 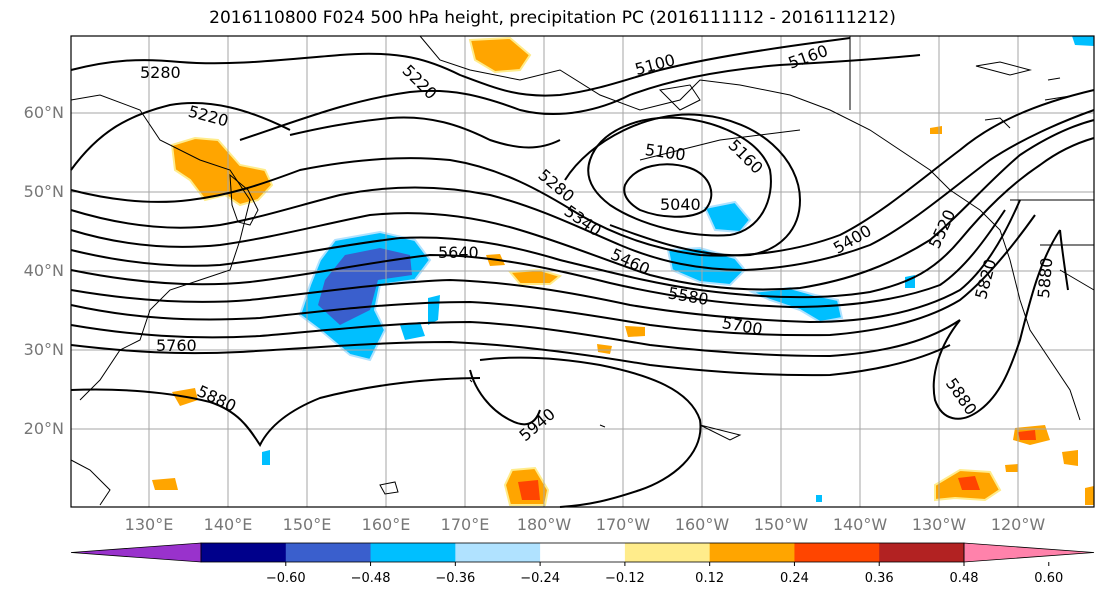 I want to click on lat-label: 60°N, so click(x=43, y=112).